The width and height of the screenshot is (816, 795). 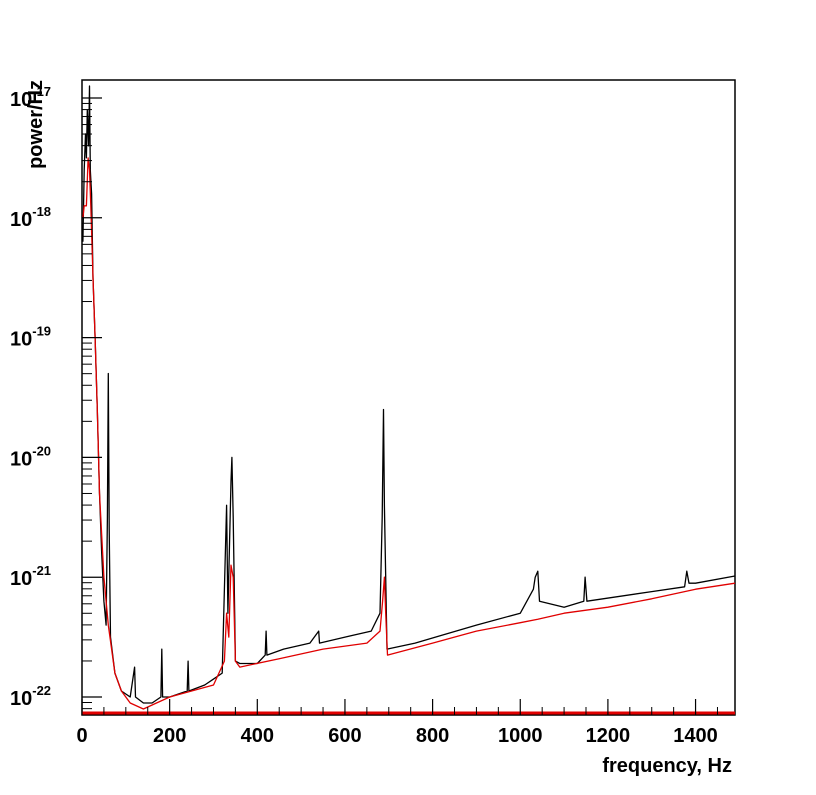 What do you see at coordinates (30, 456) in the screenshot?
I see `y-tick-label: 10-20` at bounding box center [30, 456].